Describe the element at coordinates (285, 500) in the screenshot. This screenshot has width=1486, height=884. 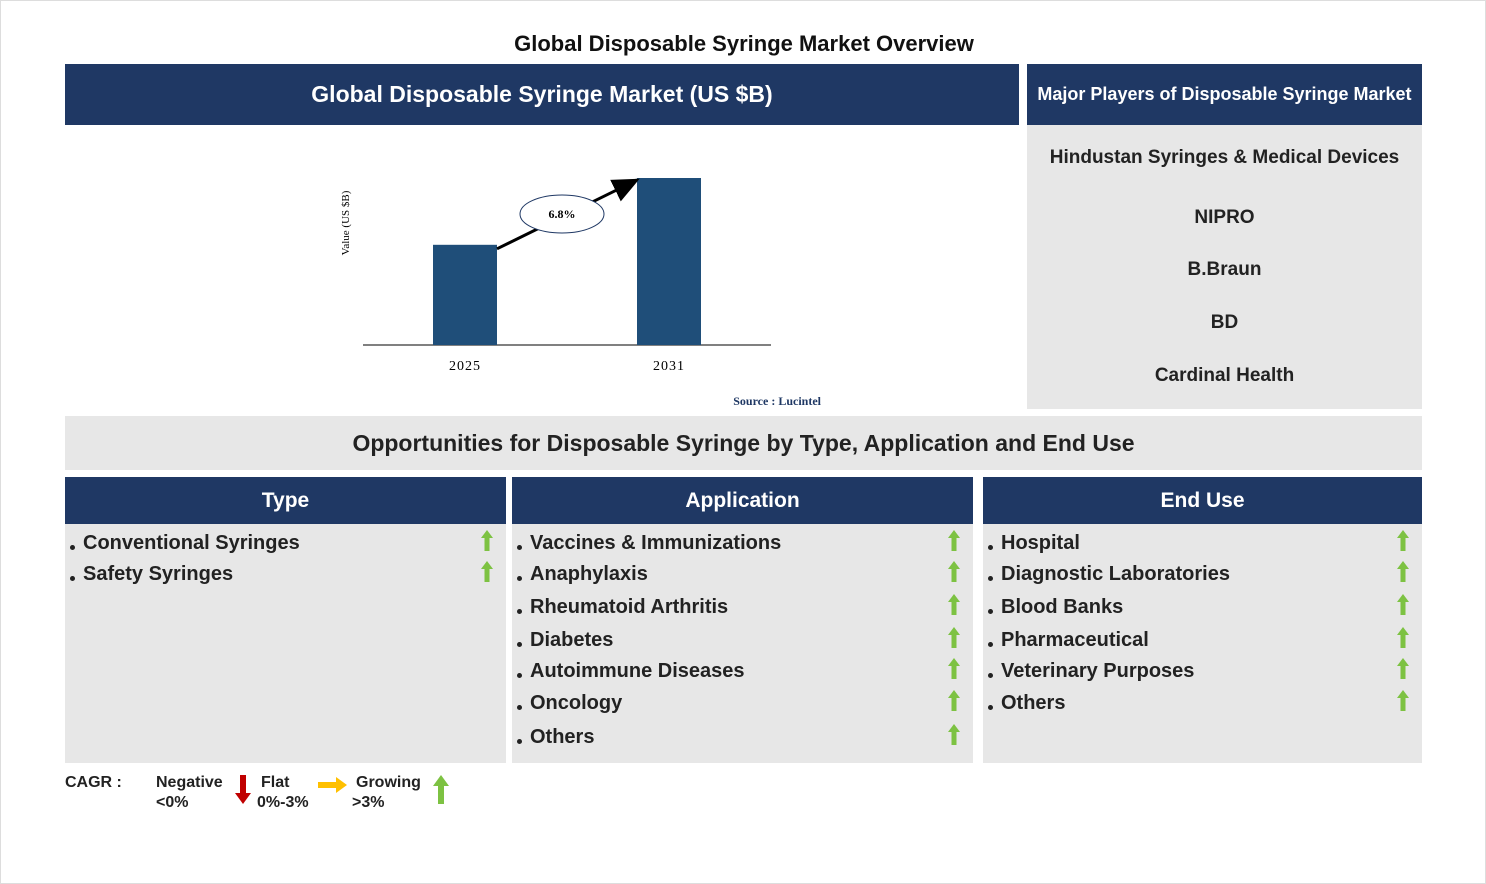
I see `column-header: Type` at that location.